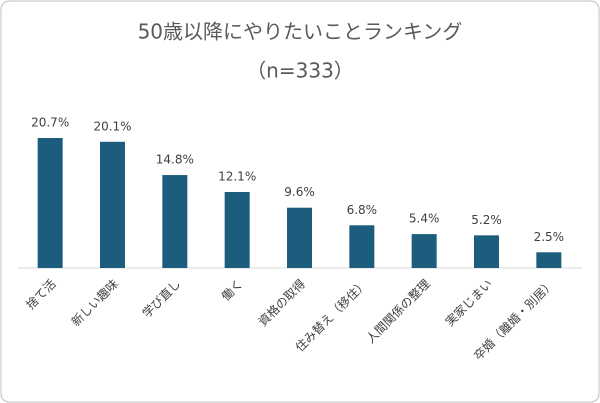 The image size is (600, 403). I want to click on value-label: 5.4%, so click(424, 219).